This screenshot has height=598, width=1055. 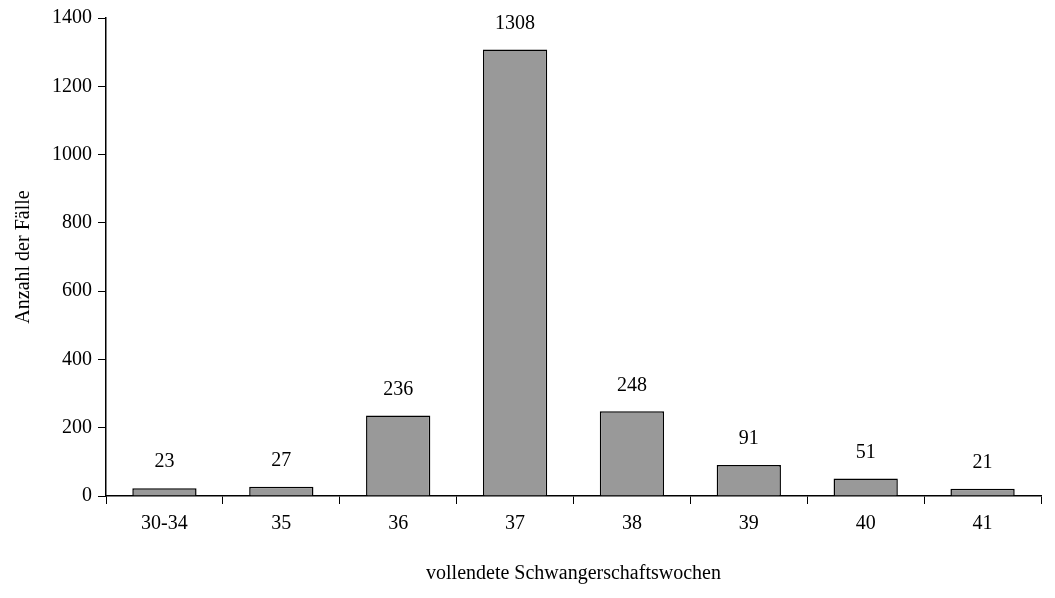 I want to click on y-tick-label: 1000, so click(x=72, y=152).